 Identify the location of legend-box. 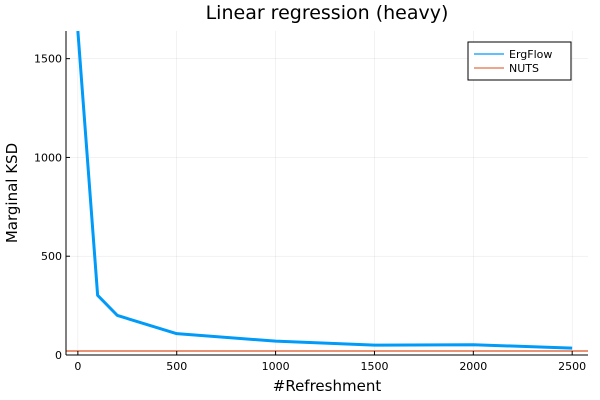
(519, 61).